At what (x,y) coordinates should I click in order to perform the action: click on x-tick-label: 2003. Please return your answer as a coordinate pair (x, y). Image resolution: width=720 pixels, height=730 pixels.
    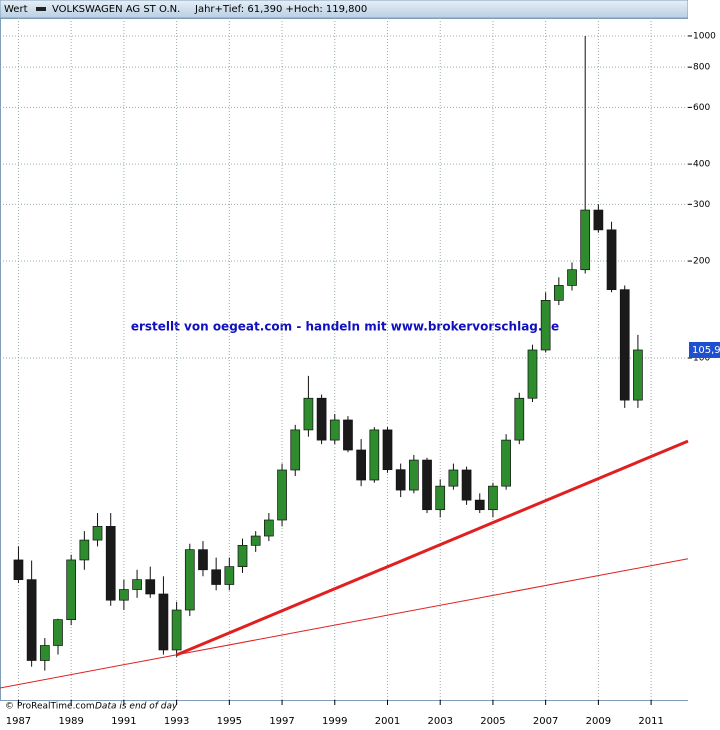
    Looking at the image, I should click on (439, 721).